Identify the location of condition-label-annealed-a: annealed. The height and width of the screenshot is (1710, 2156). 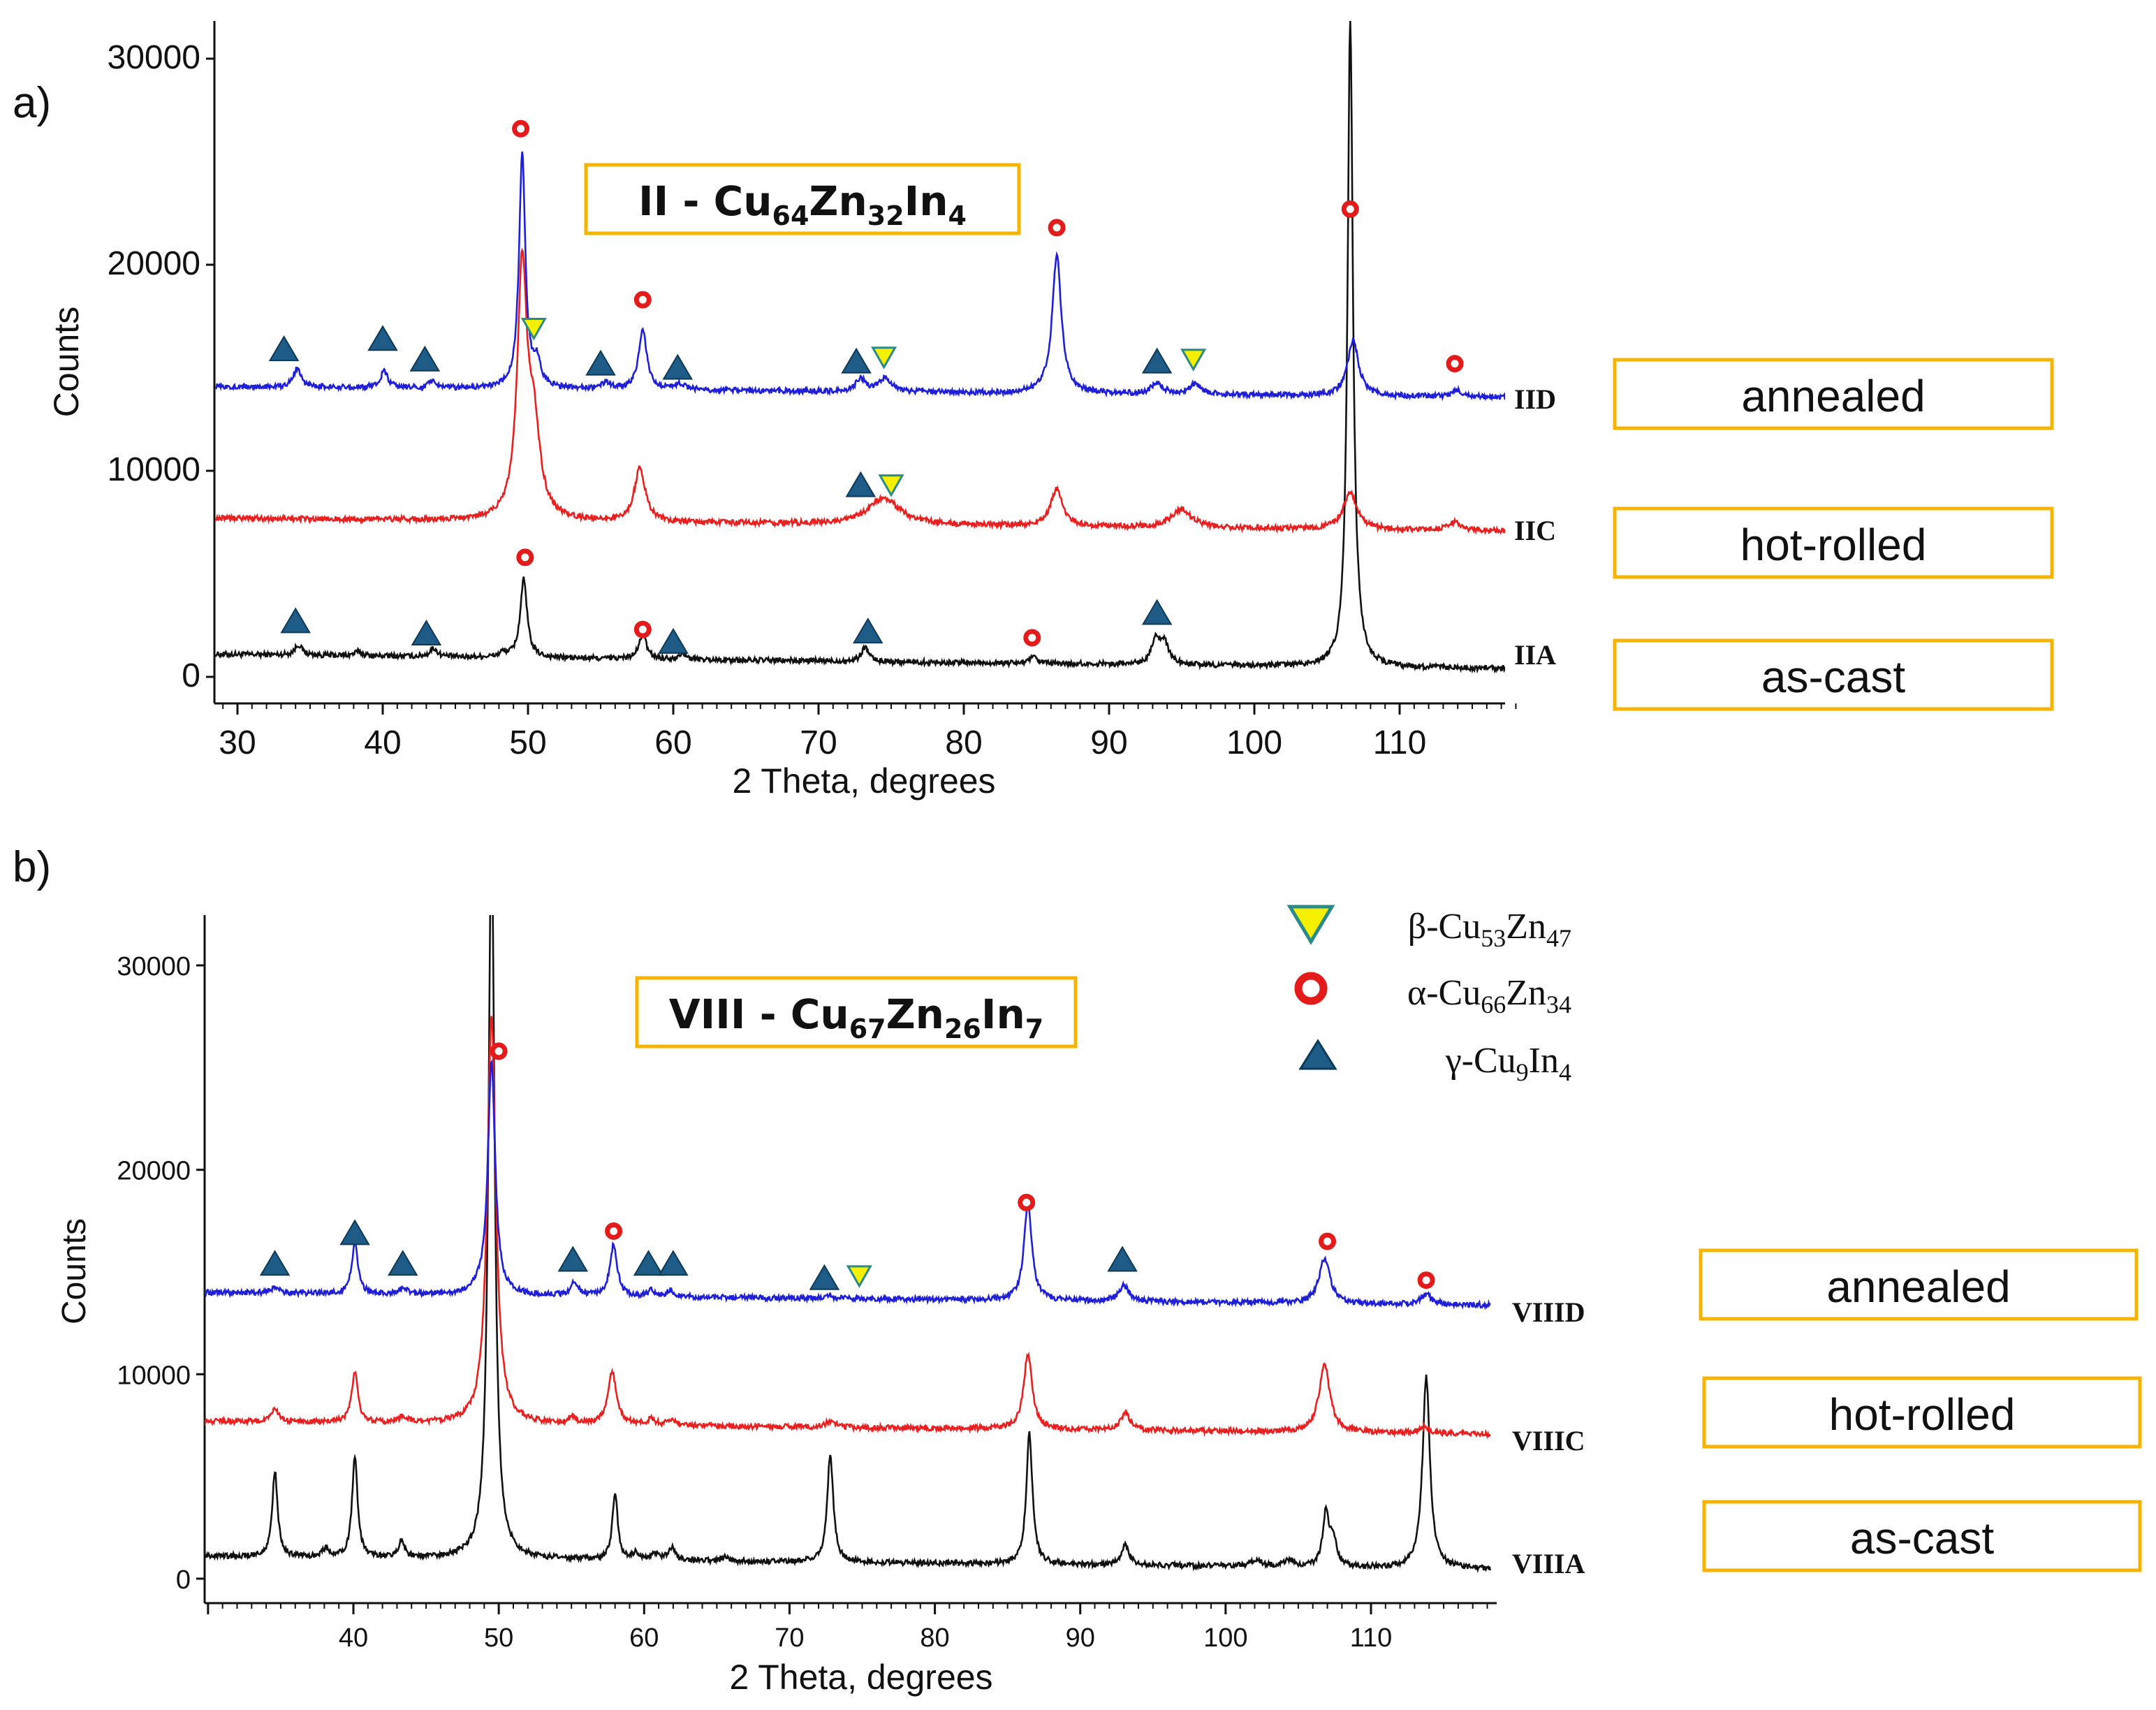
(1833, 396).